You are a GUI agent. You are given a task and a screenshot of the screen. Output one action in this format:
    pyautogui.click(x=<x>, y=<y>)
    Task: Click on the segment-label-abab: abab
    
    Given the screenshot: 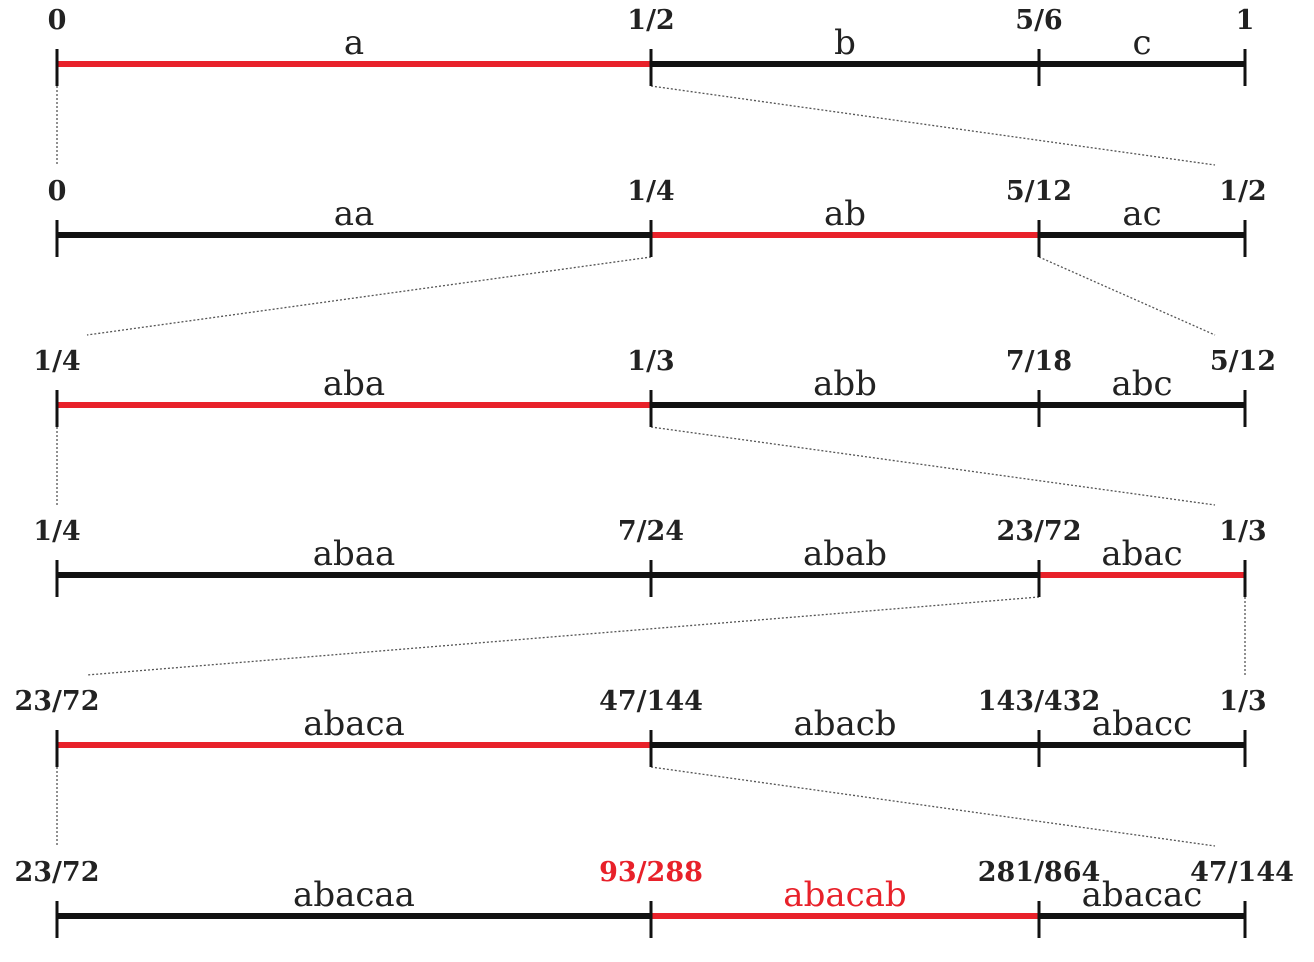 What is the action you would take?
    pyautogui.click(x=845, y=554)
    